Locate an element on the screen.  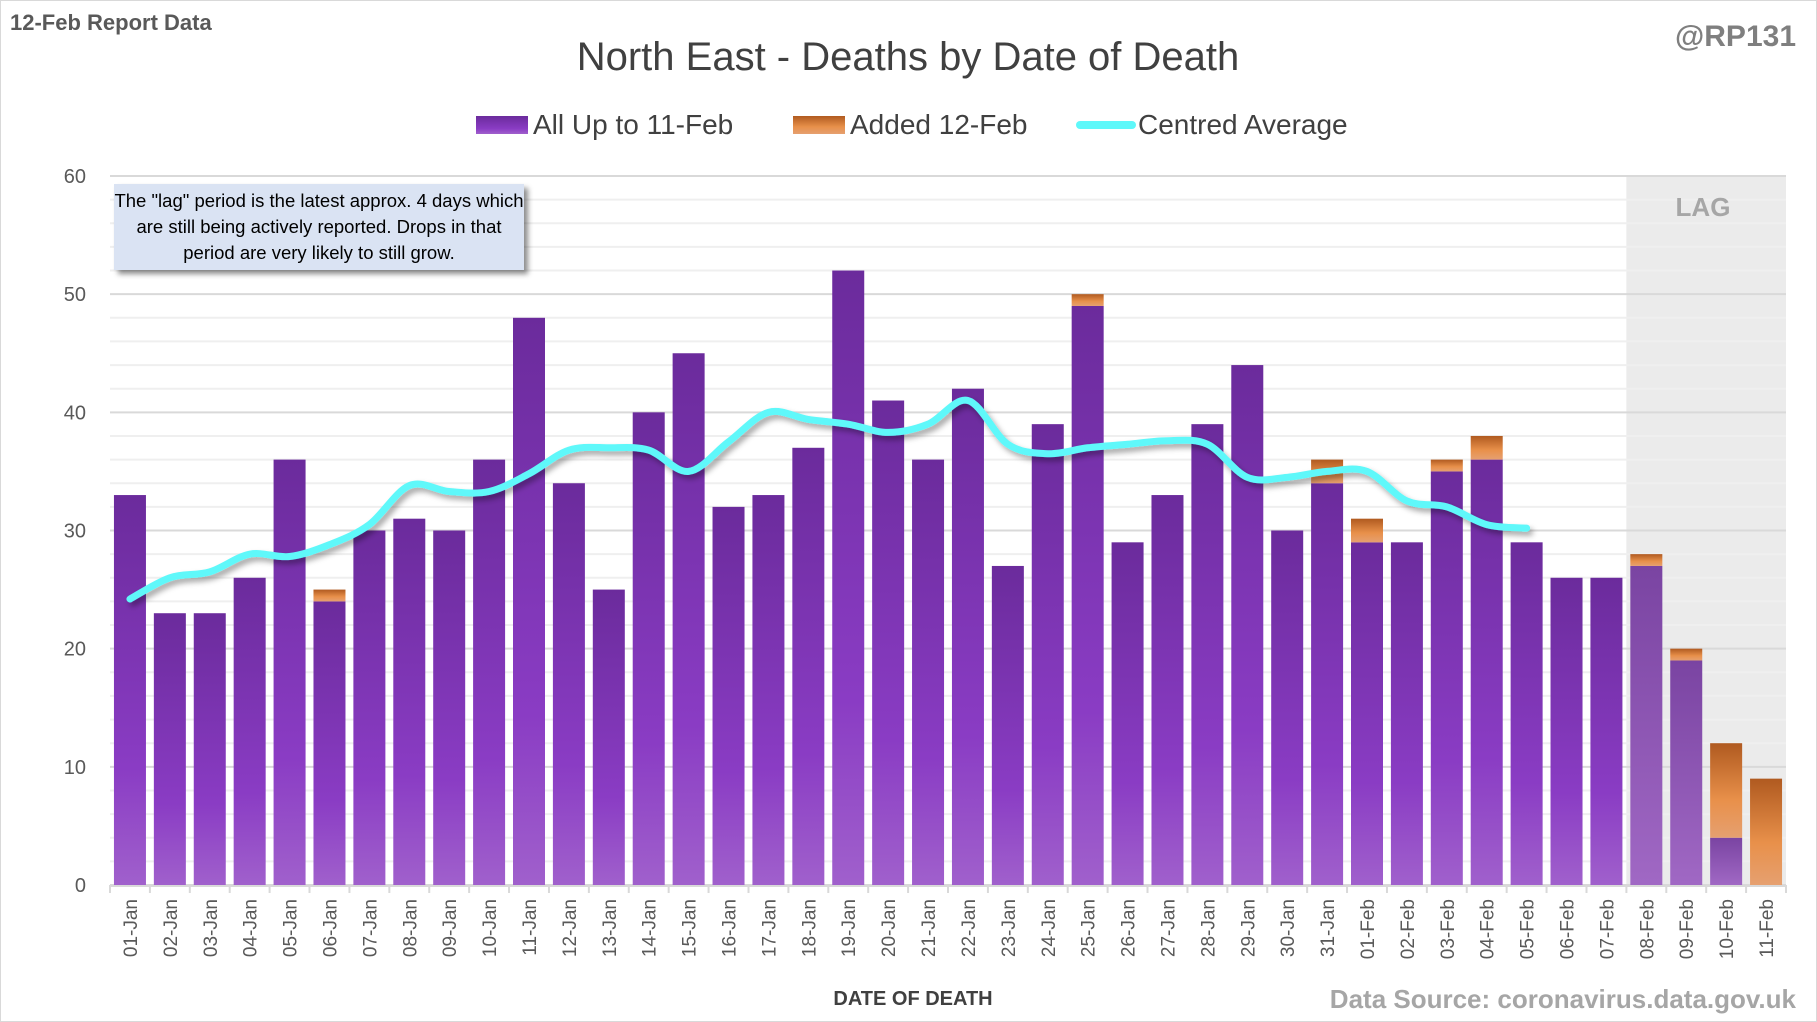
x-tick-label: 23-Jan is located at coordinates (1009, 928).